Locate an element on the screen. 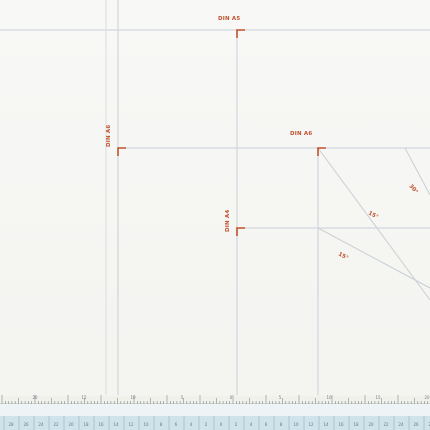 This screenshot has width=430, height=430. label-din-a4: DIN A4 is located at coordinates (228, 221).